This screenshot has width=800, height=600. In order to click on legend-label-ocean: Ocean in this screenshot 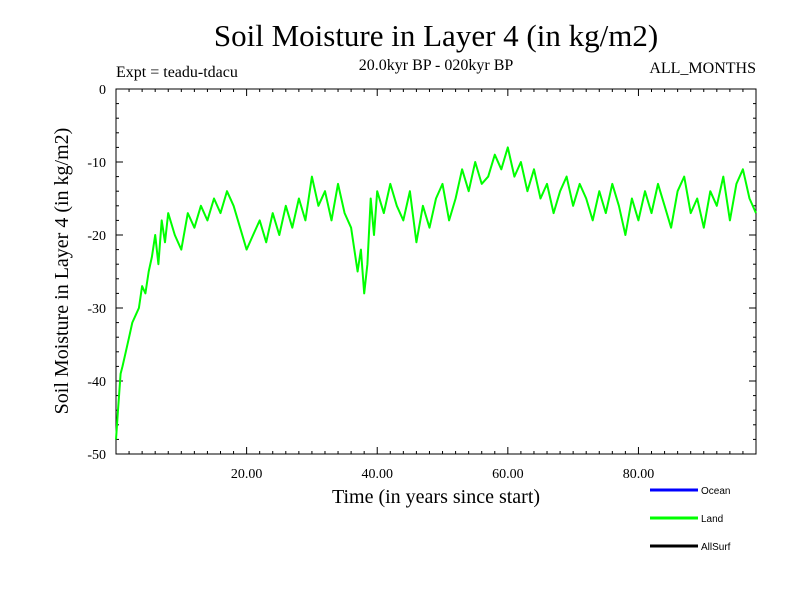, I will do `click(715, 491)`.